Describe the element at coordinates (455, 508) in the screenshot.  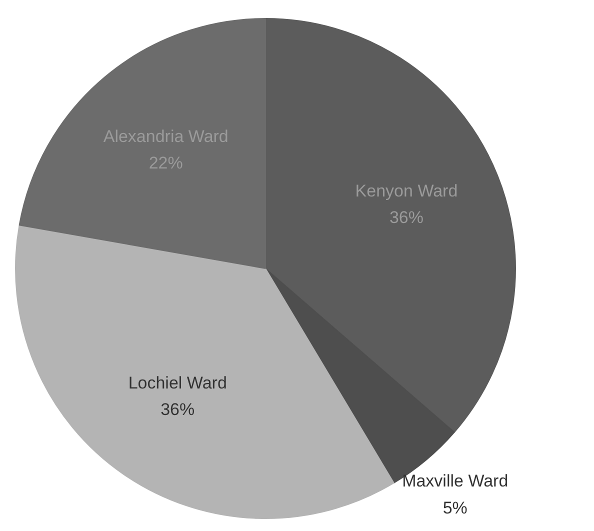
I see `data-label: 5%` at that location.